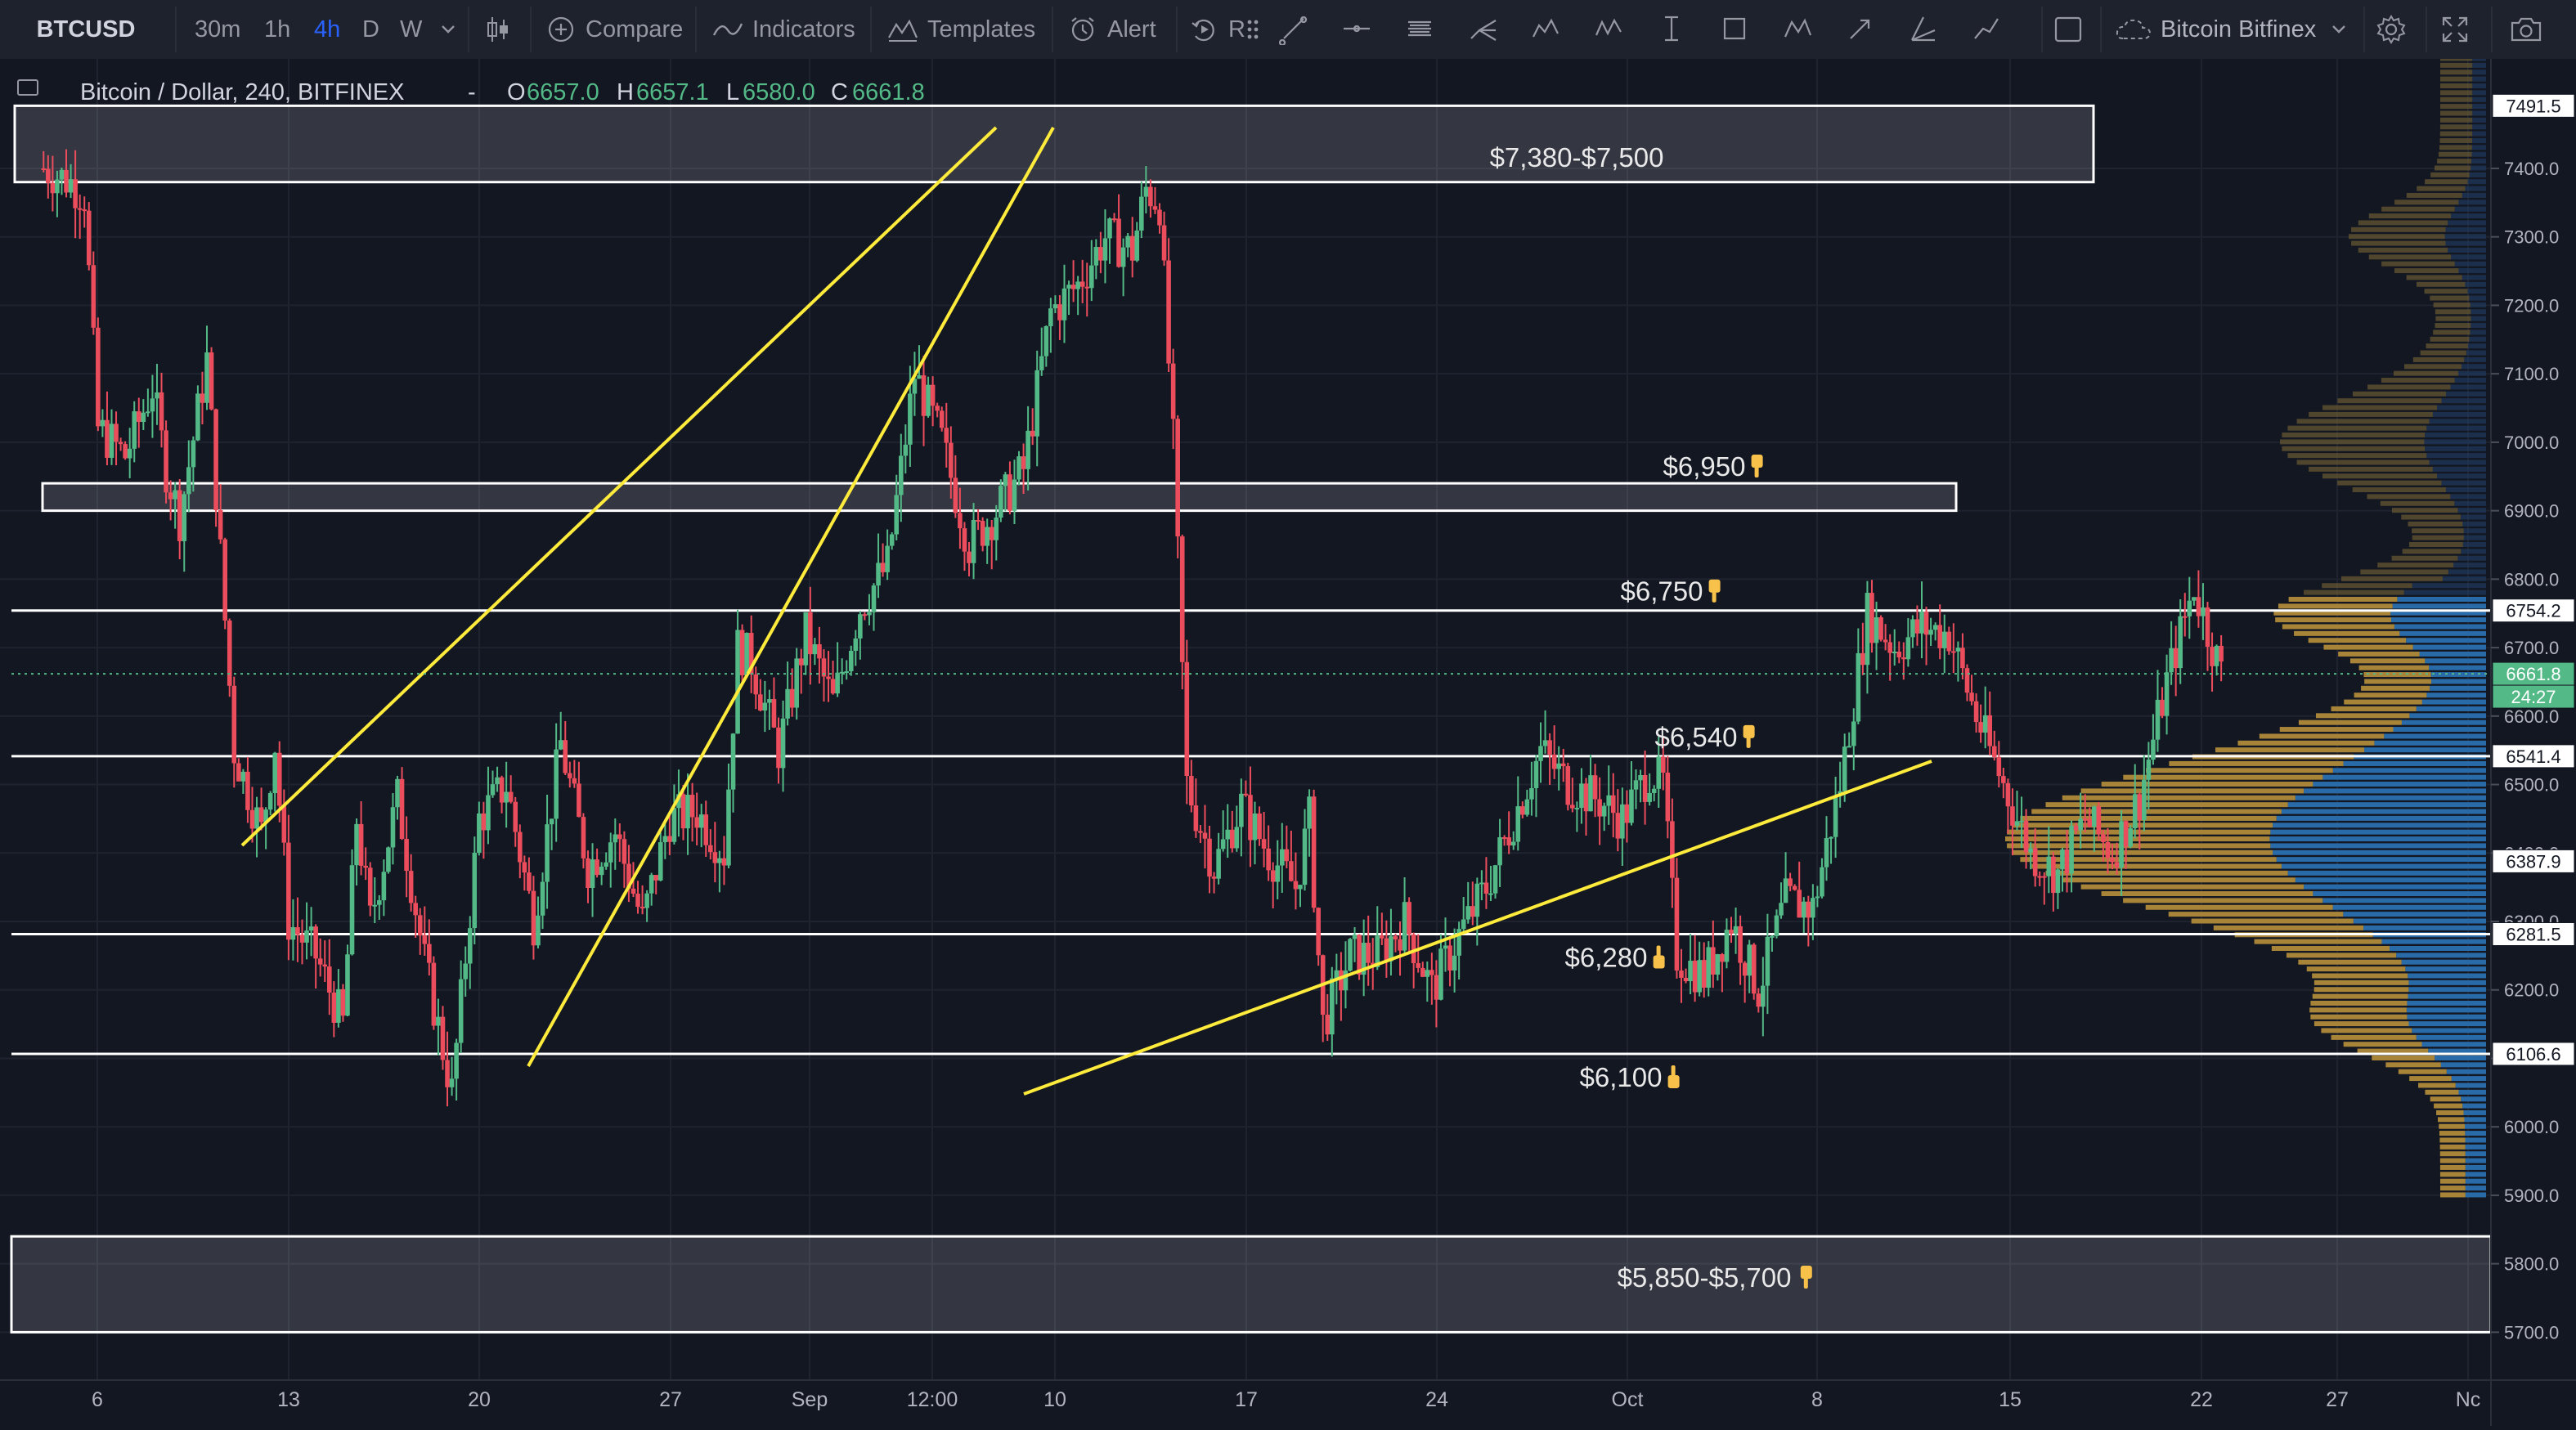  What do you see at coordinates (2526, 30) in the screenshot?
I see `snapshot-button` at bounding box center [2526, 30].